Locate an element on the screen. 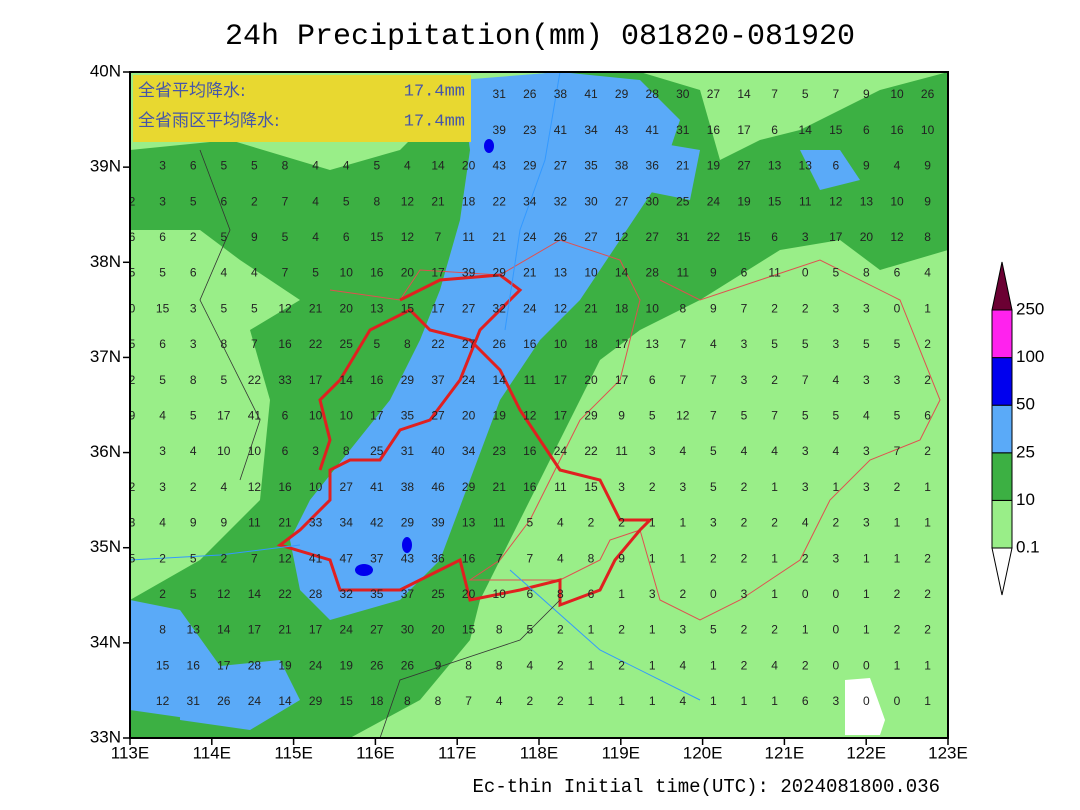  grid-value: 18 is located at coordinates (377, 701).